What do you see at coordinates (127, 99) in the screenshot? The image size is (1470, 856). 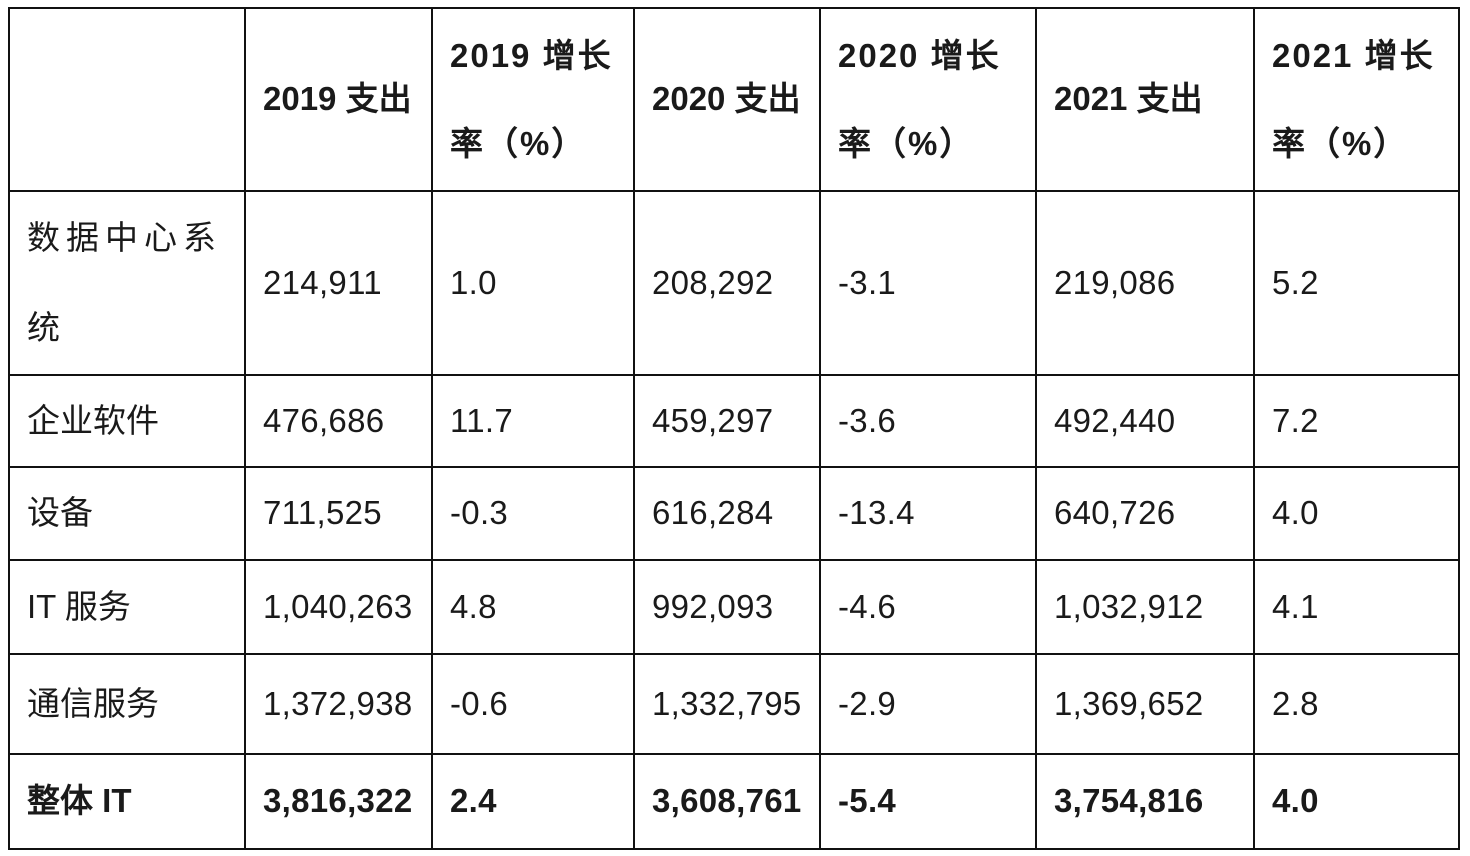 I see `header-corner-cell` at bounding box center [127, 99].